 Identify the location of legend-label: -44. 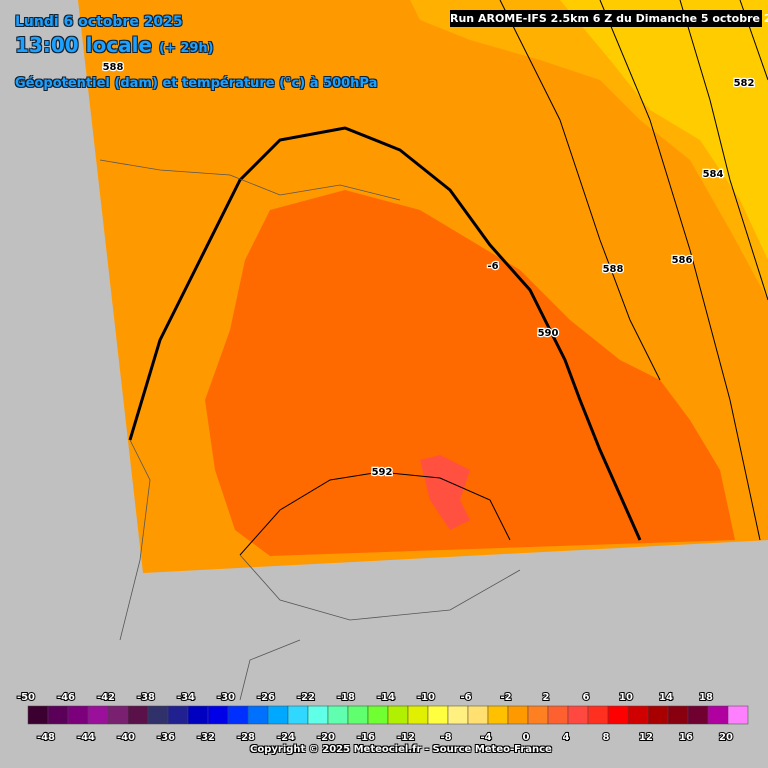
(86, 737).